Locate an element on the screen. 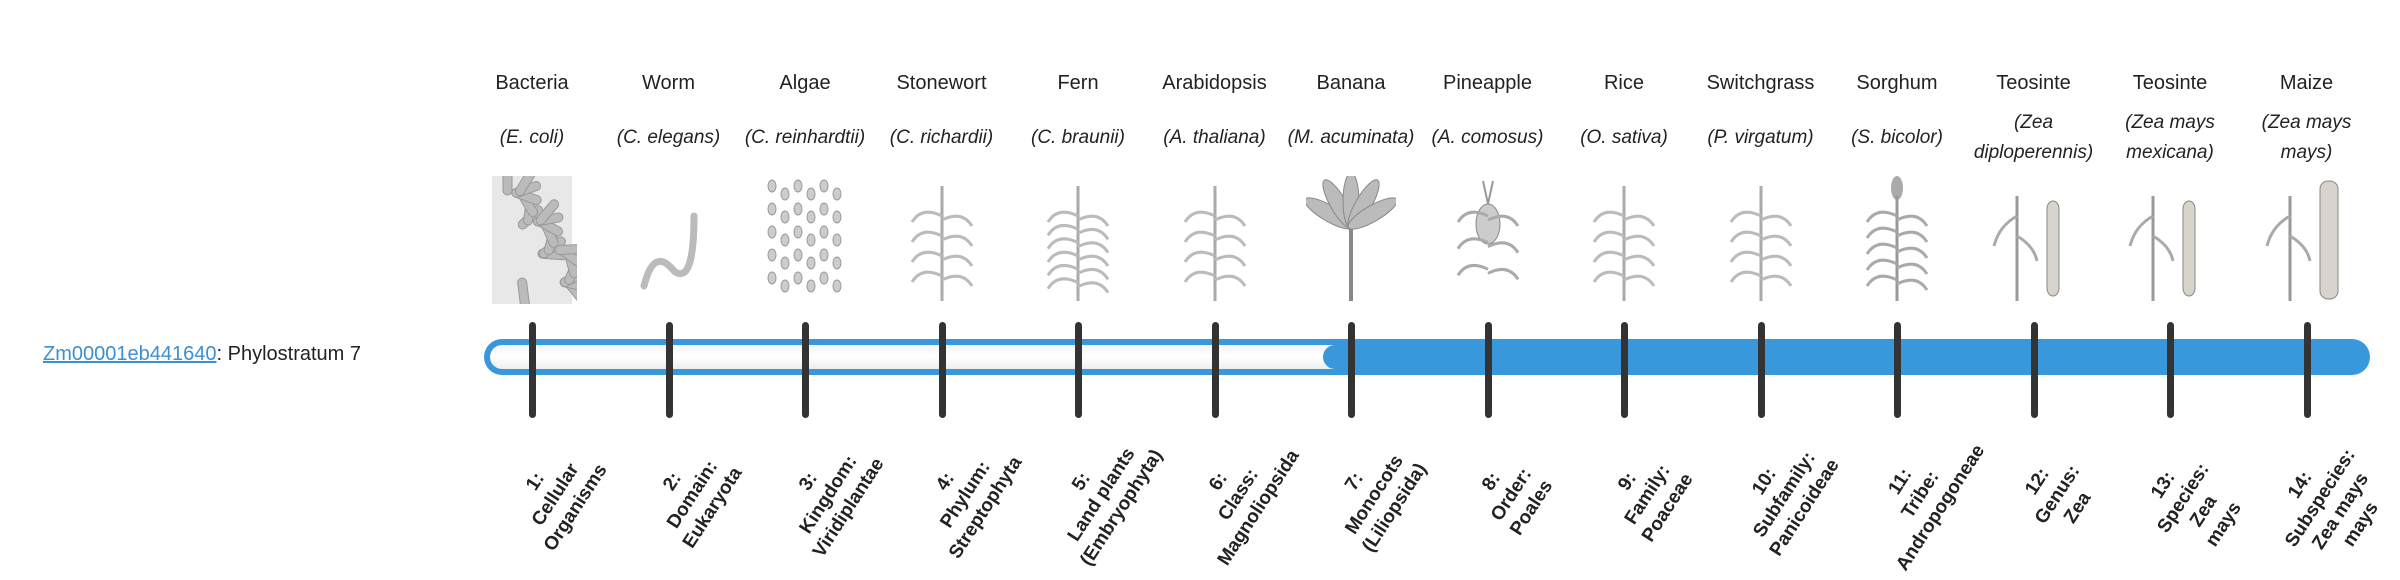 Image resolution: width=2400 pixels, height=580 pixels. scientific-name-text: (C. braunii) is located at coordinates (1078, 137).